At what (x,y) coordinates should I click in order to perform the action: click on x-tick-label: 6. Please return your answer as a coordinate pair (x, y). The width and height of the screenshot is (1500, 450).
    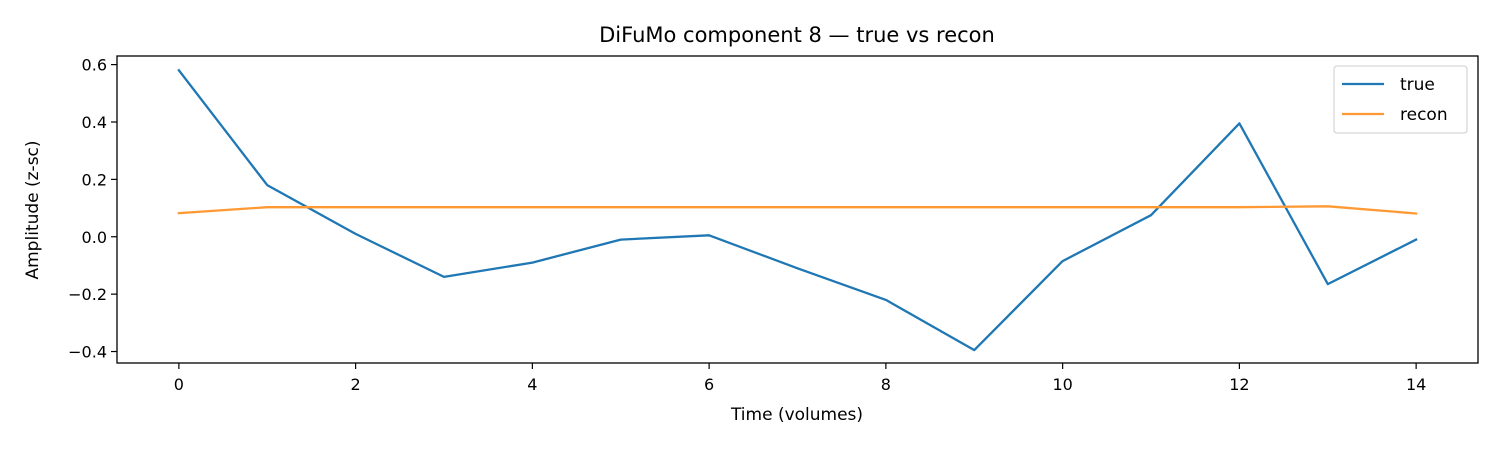
    Looking at the image, I should click on (709, 384).